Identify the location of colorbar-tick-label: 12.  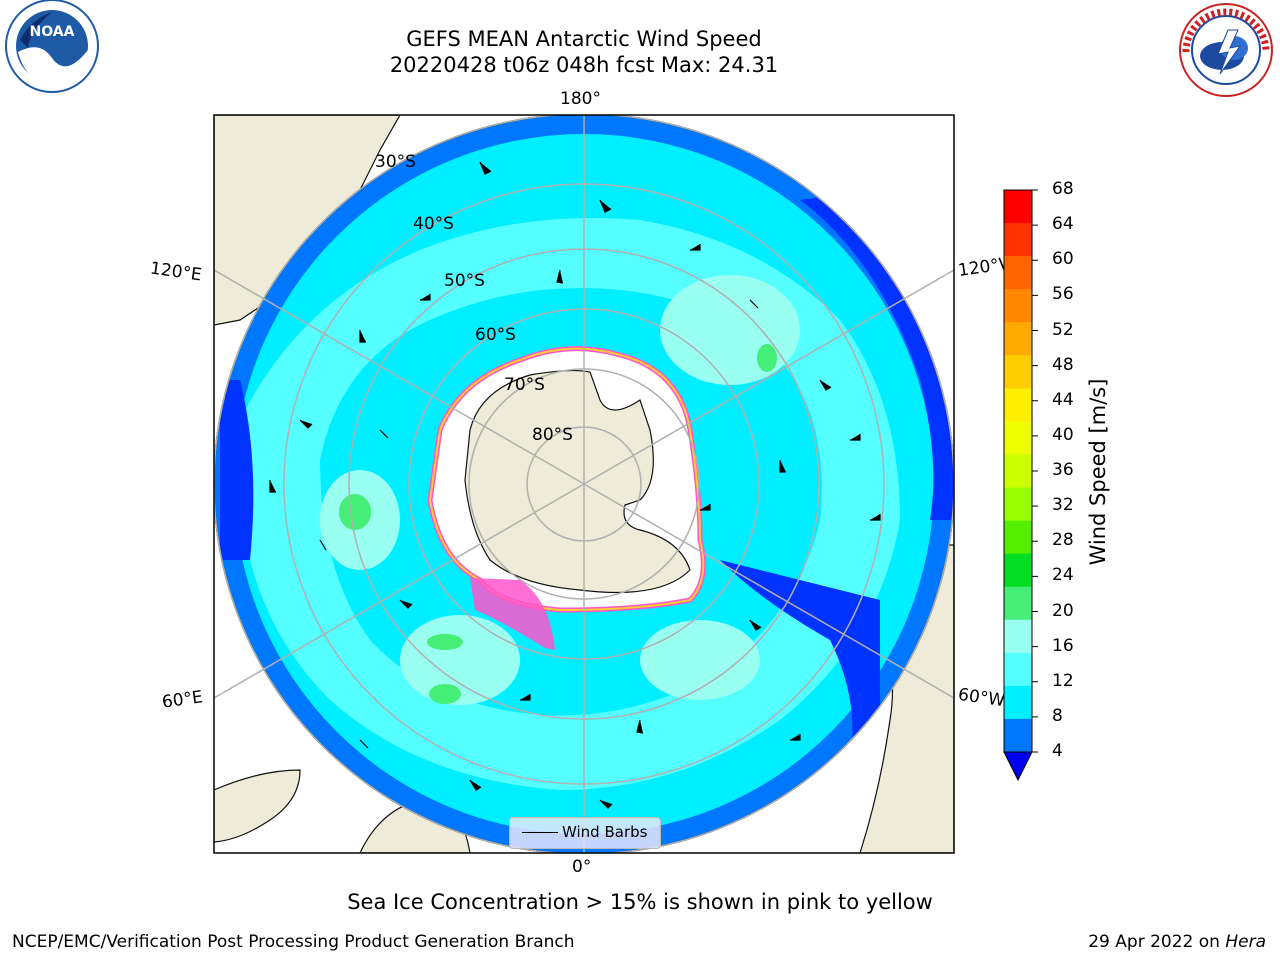
(1063, 680).